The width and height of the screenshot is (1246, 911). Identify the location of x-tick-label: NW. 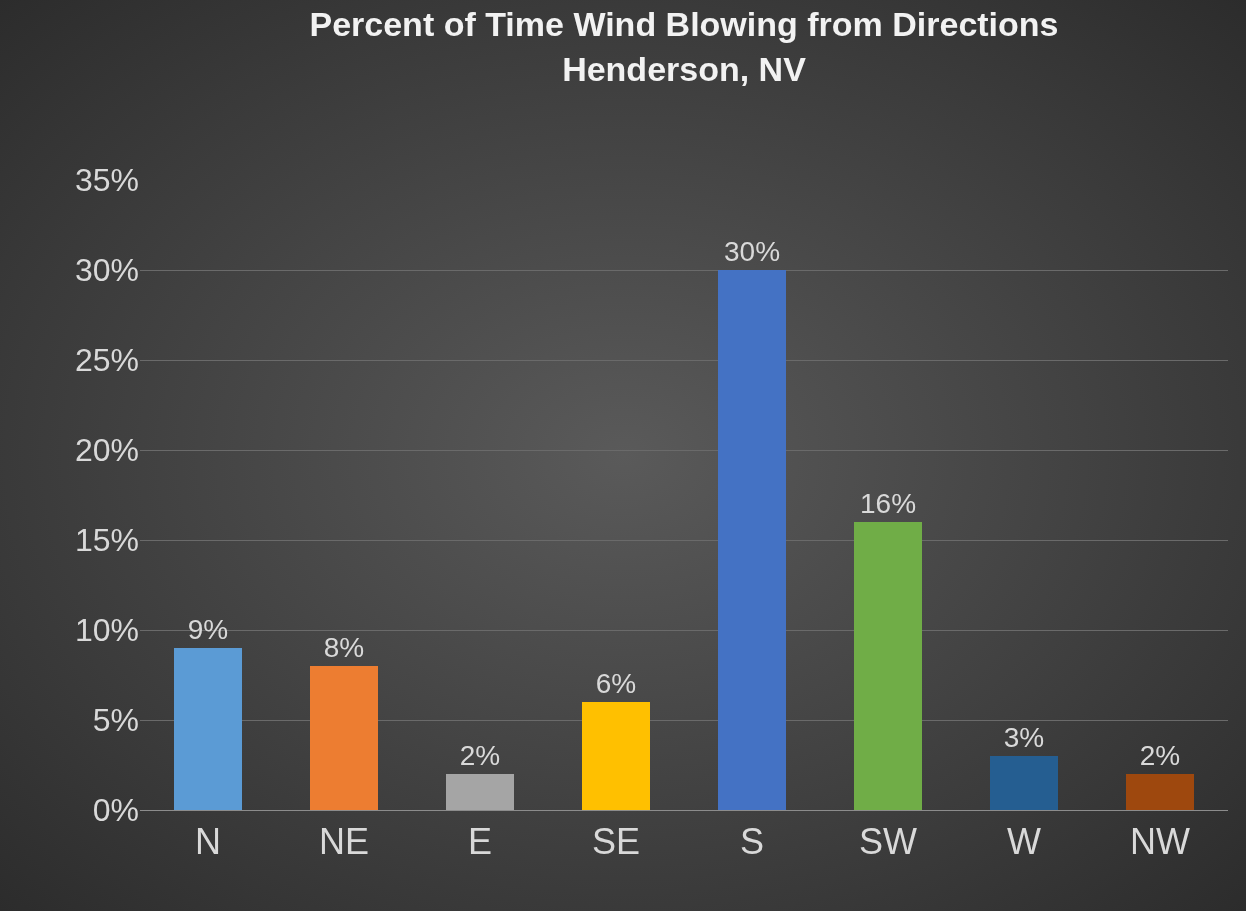
(1160, 842).